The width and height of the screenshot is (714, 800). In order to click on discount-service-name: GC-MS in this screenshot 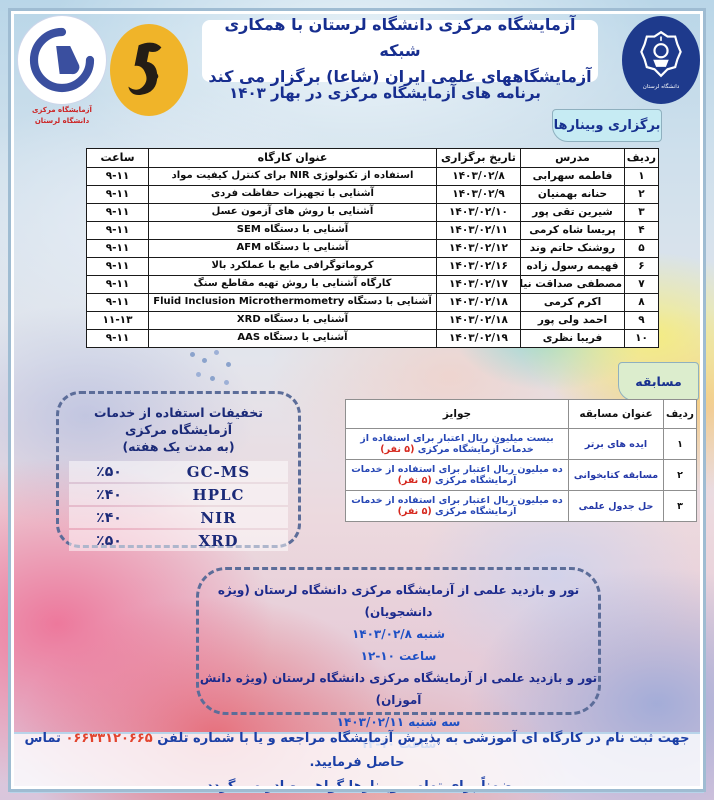, I will do `click(218, 471)`.